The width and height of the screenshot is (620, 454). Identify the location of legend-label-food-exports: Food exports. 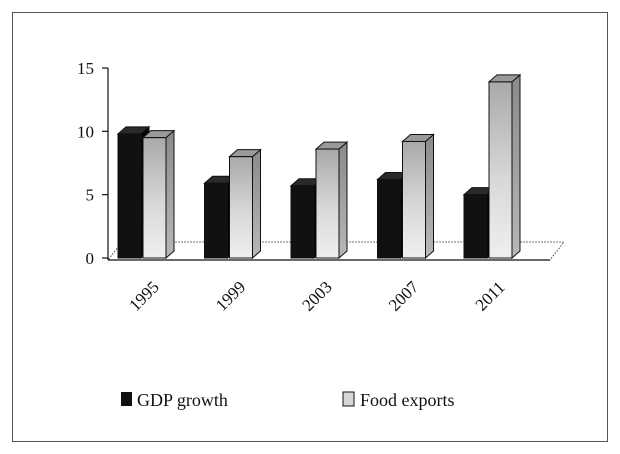
(407, 400).